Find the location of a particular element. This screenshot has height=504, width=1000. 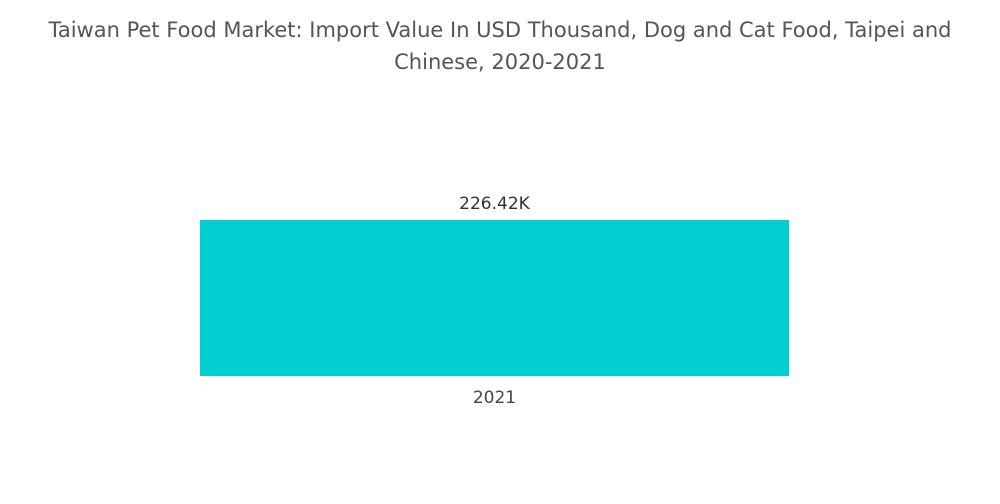

data-label-2021: 226.42K is located at coordinates (494, 204).